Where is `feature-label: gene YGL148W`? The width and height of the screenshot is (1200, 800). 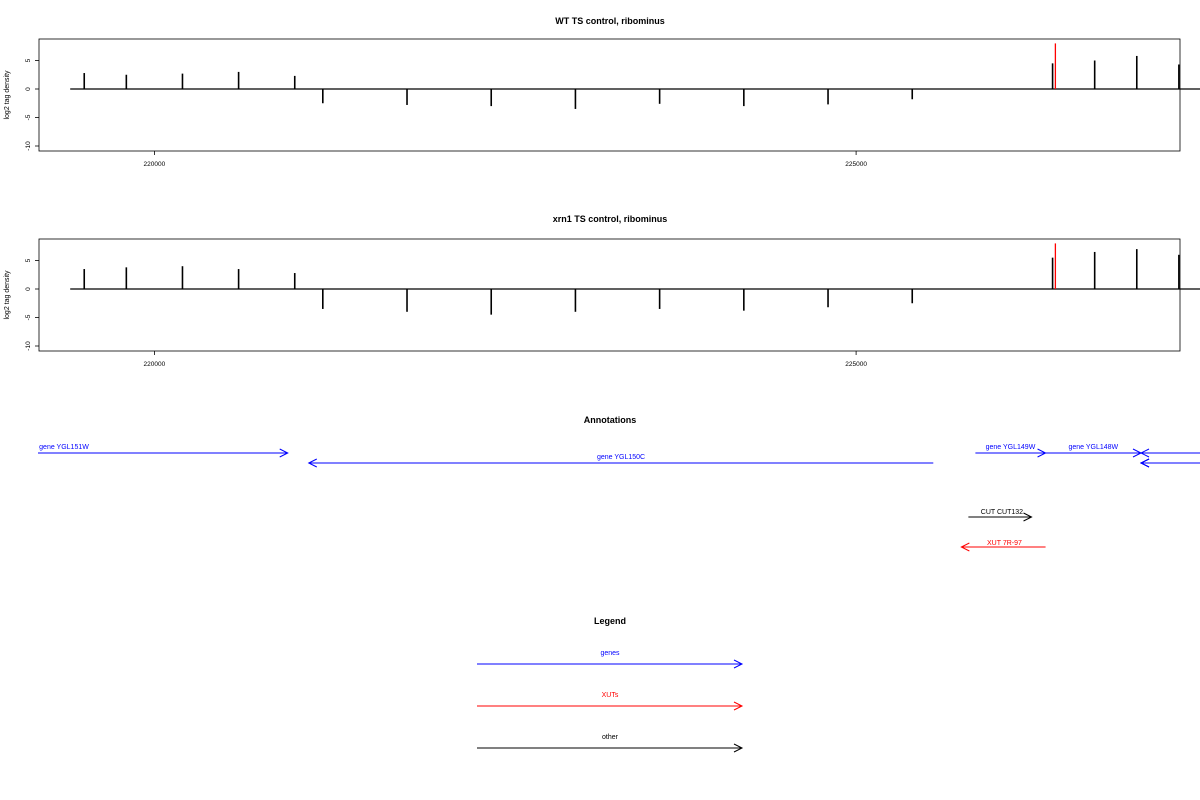
feature-label: gene YGL148W is located at coordinates (1093, 447).